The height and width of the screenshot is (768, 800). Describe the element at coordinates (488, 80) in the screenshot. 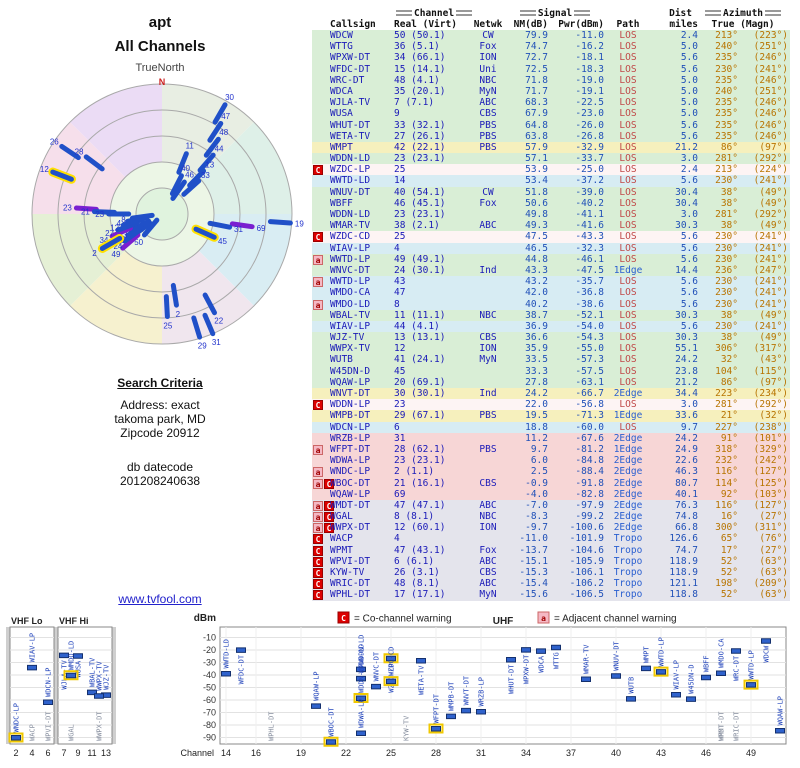

I see `network-cell: NBC` at that location.